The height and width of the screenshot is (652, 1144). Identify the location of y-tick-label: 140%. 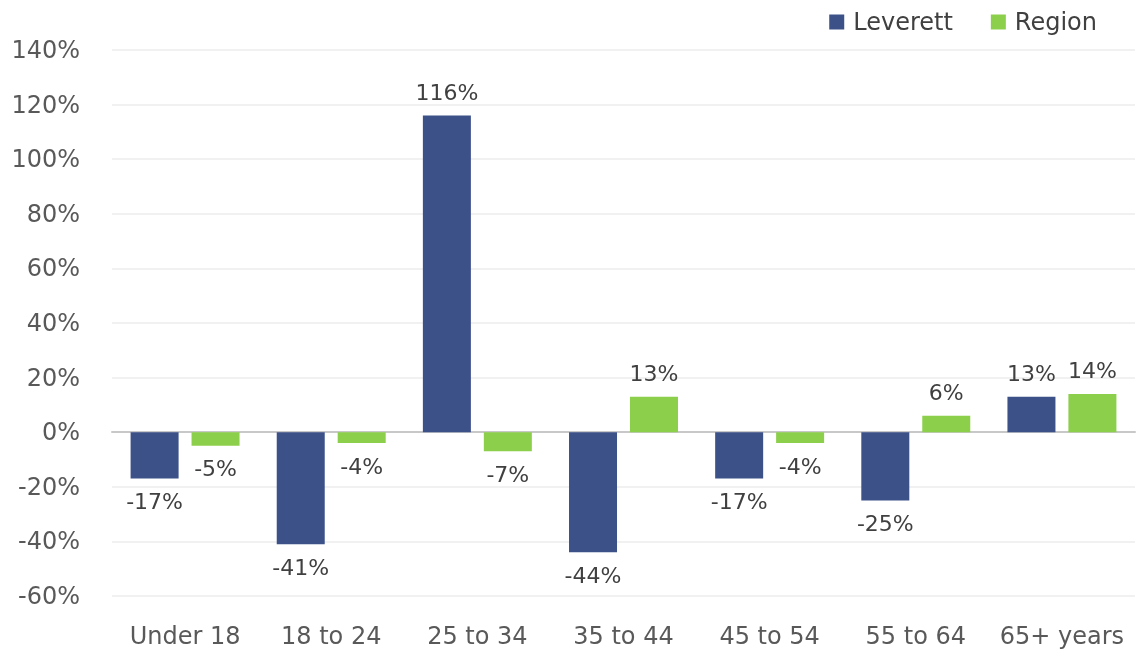
(45, 50).